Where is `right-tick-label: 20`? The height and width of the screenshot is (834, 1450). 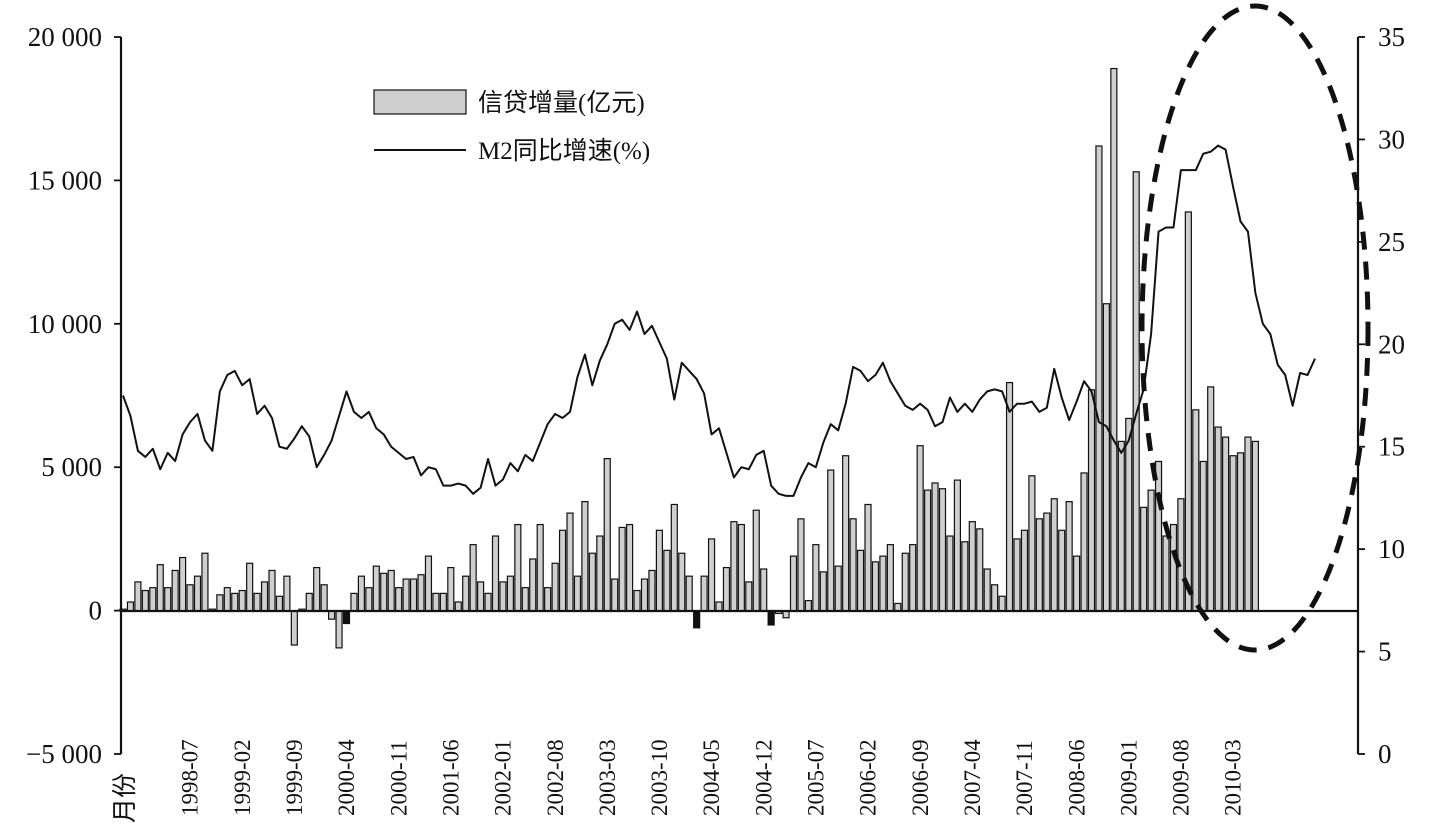
right-tick-label: 20 is located at coordinates (1391, 344).